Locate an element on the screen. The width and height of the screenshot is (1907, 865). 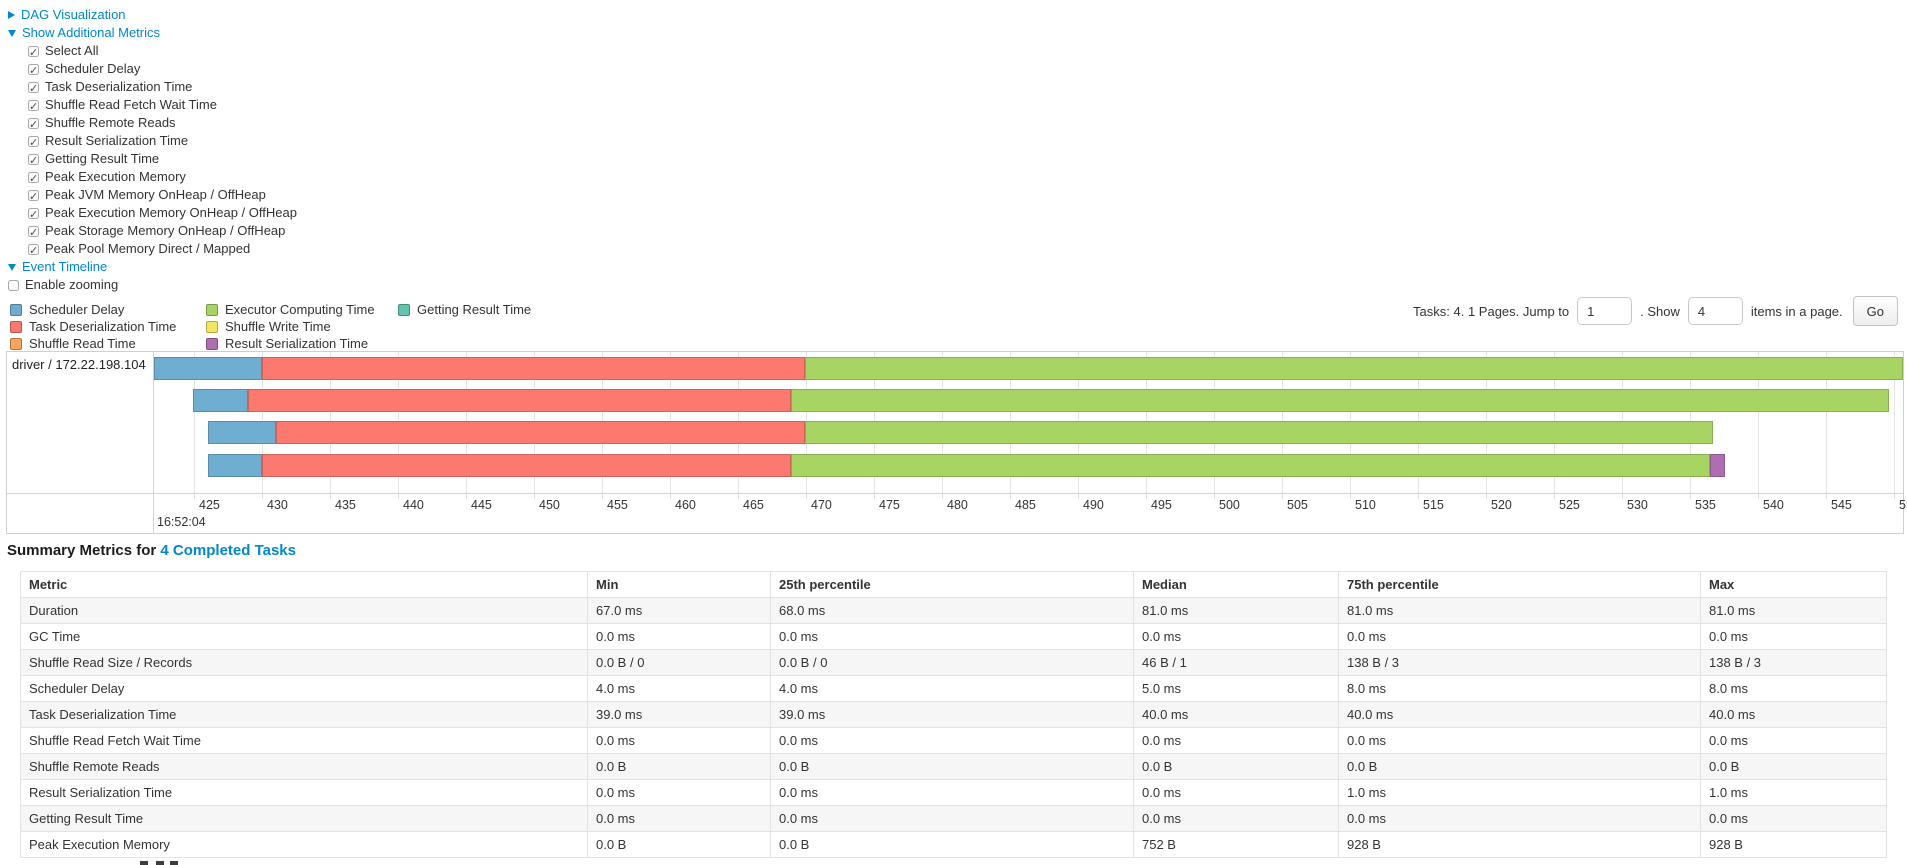
show-additional-metrics-toggle: Show Additional Metrics is located at coordinates (152, 33).